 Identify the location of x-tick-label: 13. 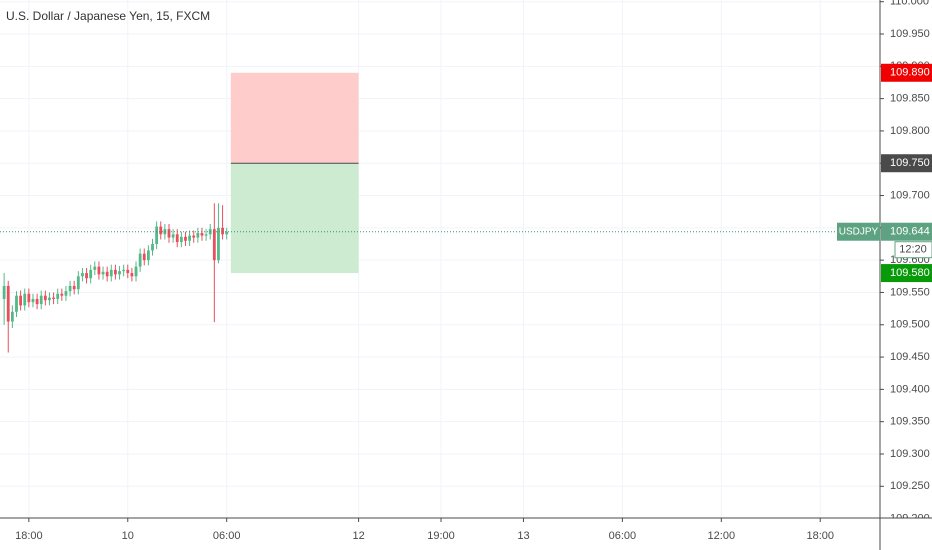
(523, 536).